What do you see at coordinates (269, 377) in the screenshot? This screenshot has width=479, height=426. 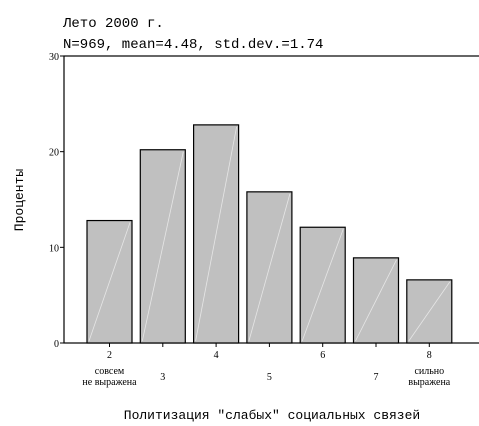 I see `x-tick-label-5: 5` at bounding box center [269, 377].